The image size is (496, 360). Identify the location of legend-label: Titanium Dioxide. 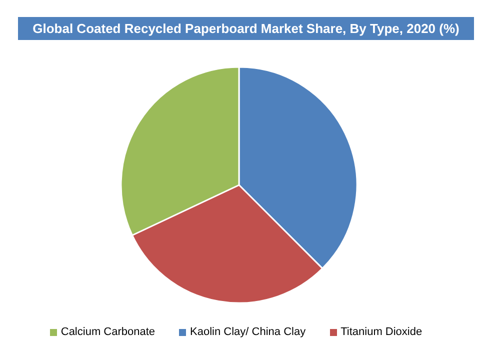
(381, 332).